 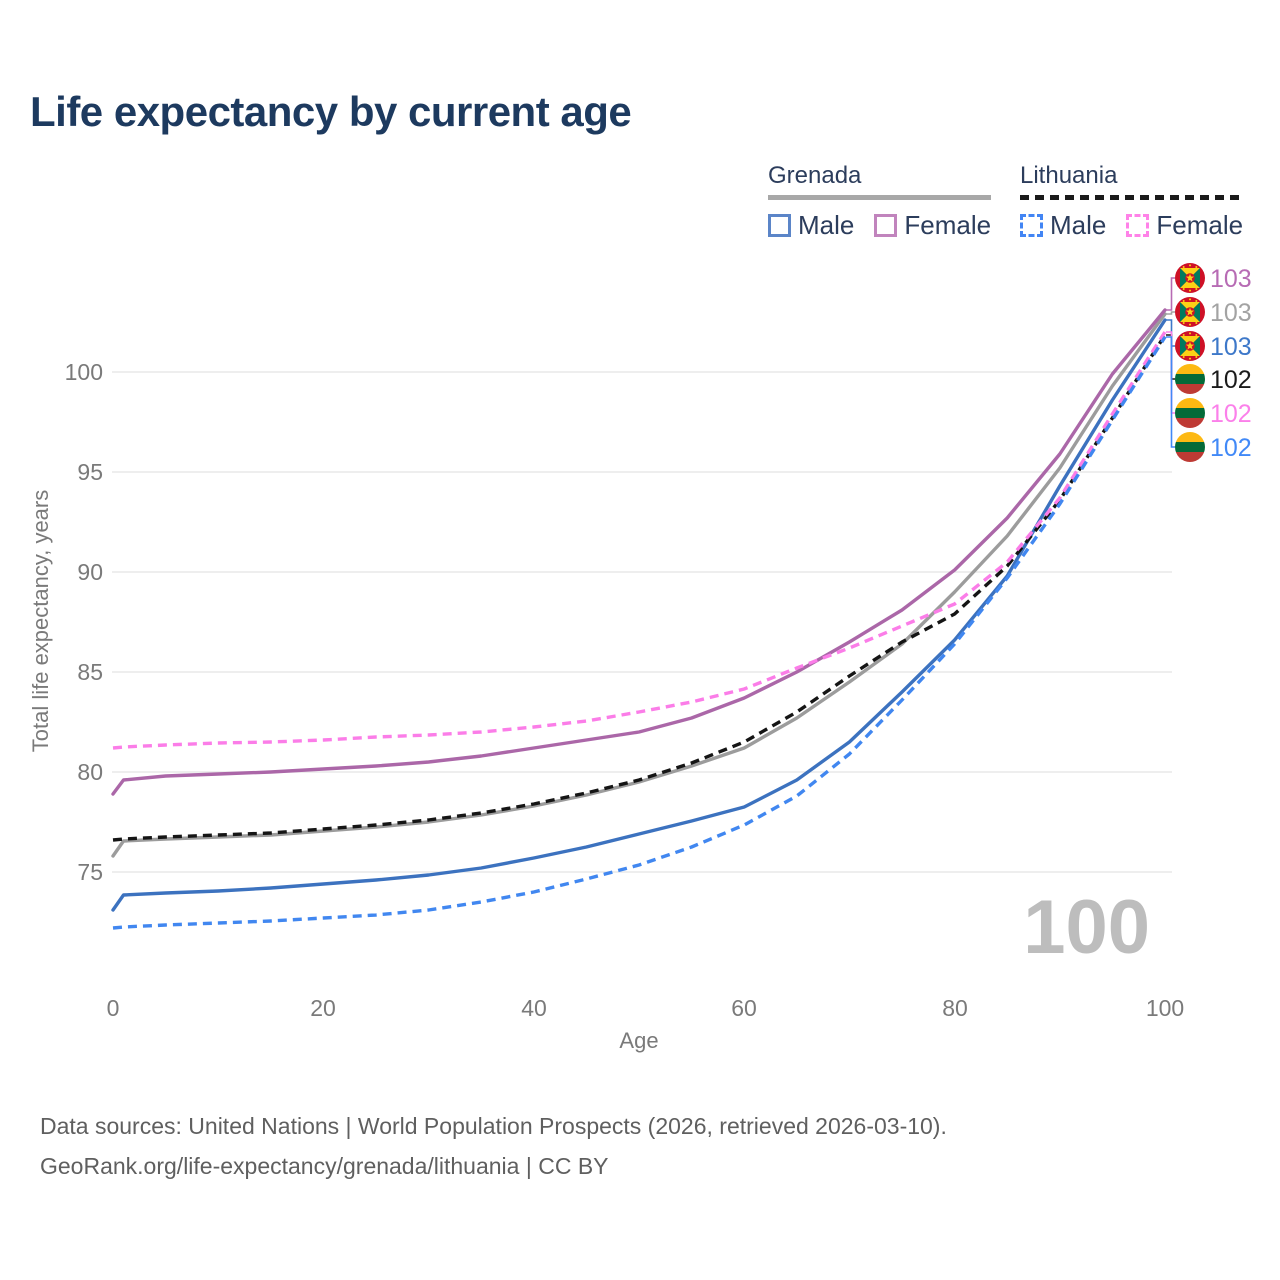 I want to click on y-tick-label: 85, so click(x=90, y=672).